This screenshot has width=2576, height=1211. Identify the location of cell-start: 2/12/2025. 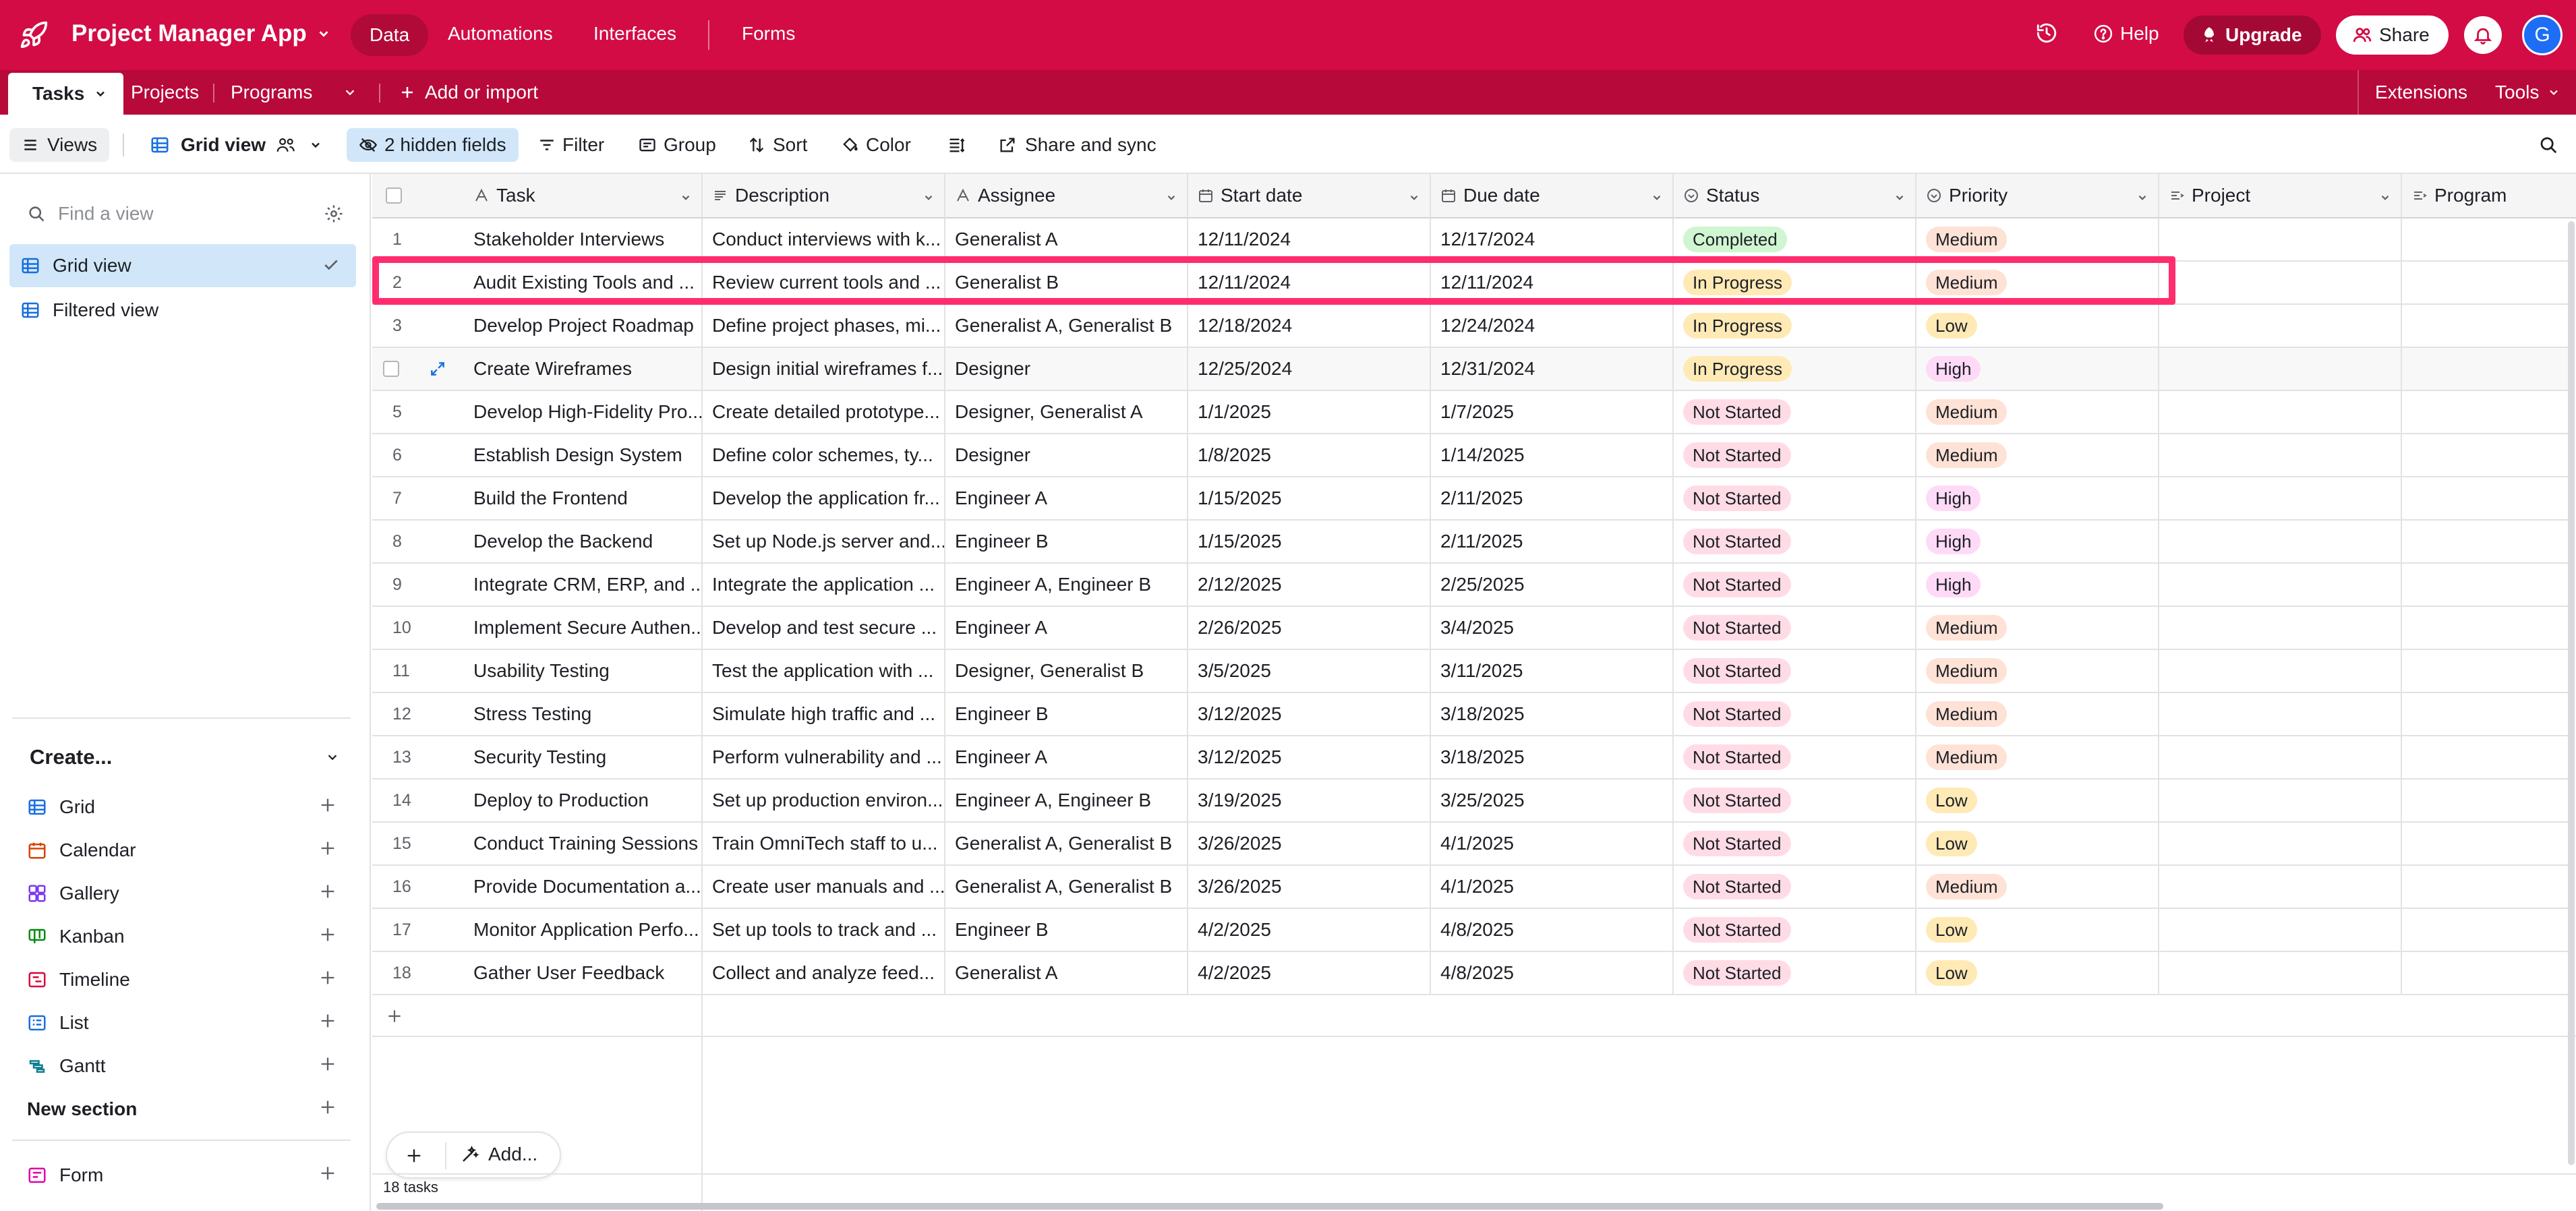
(1309, 585).